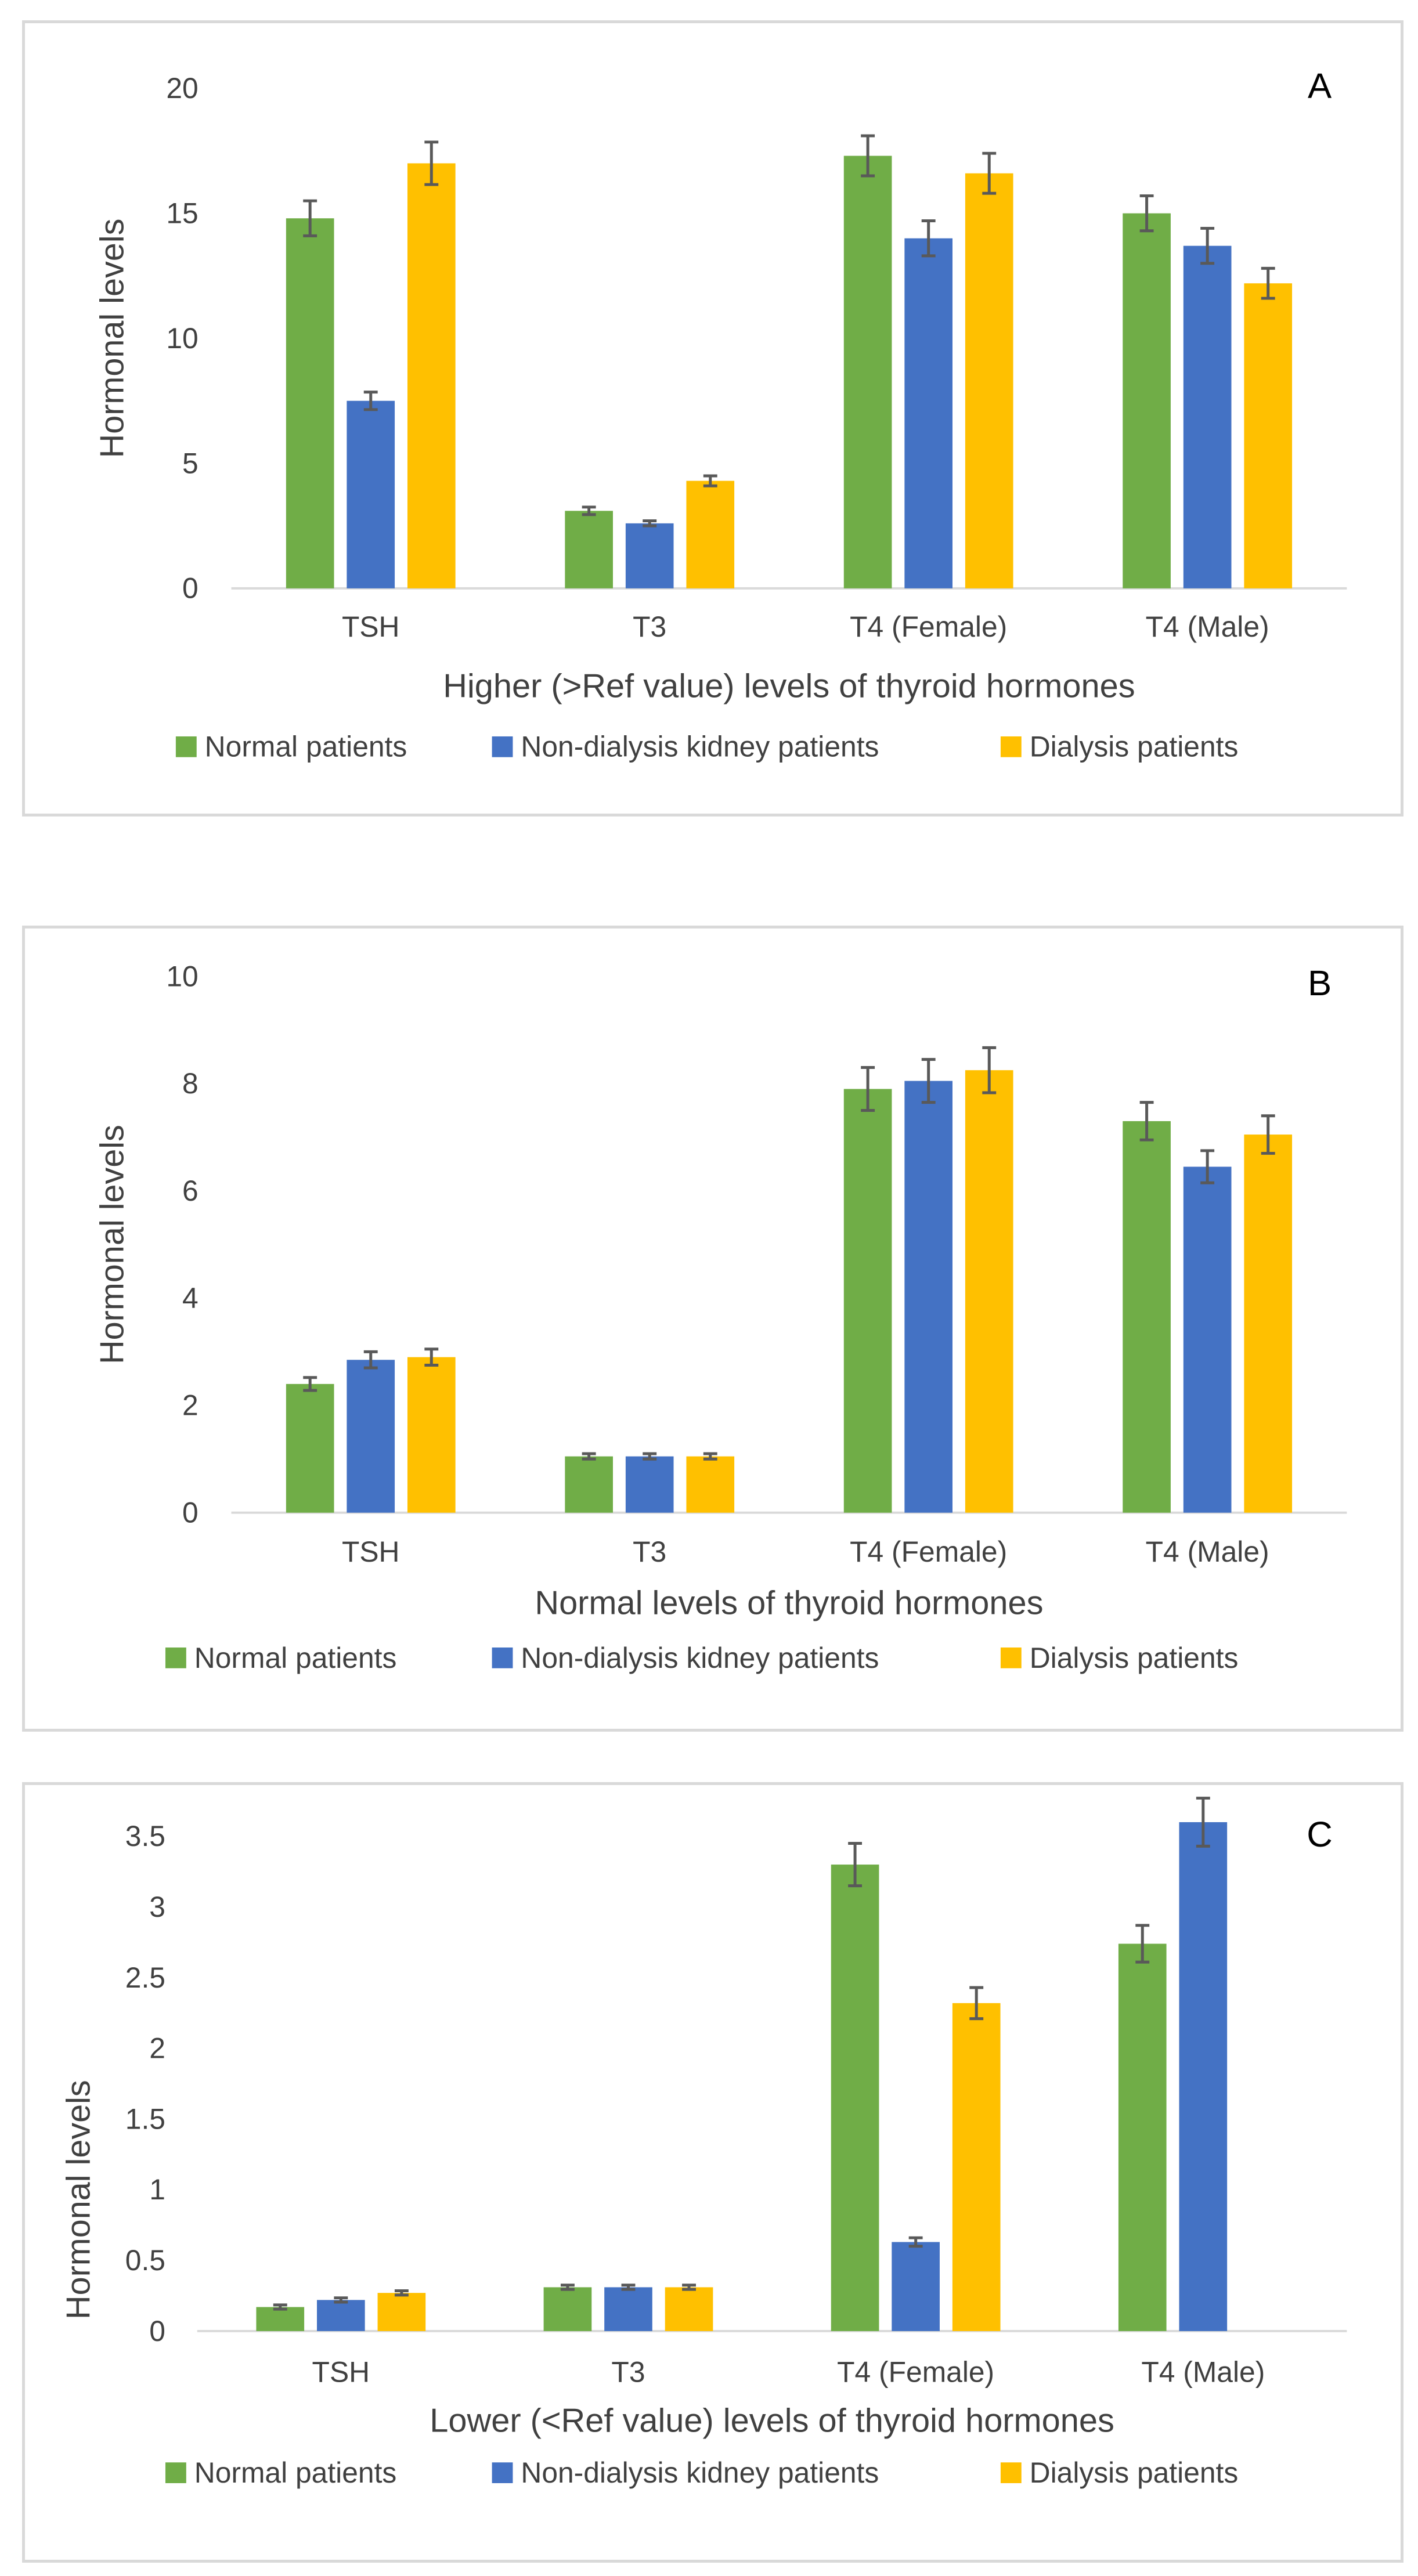  What do you see at coordinates (145, 2260) in the screenshot?
I see `y-tick-label: 0.5` at bounding box center [145, 2260].